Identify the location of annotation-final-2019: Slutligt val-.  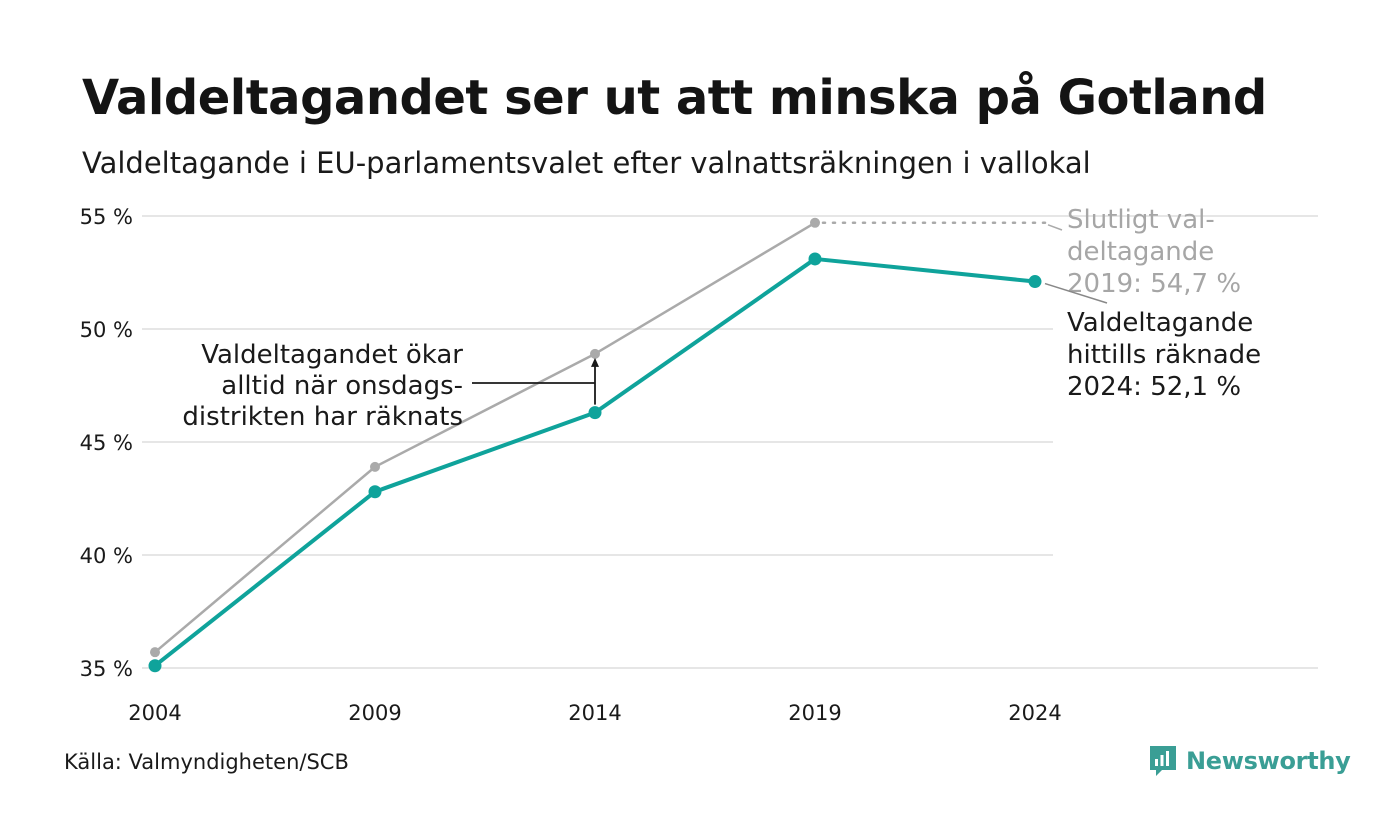
(1141, 220).